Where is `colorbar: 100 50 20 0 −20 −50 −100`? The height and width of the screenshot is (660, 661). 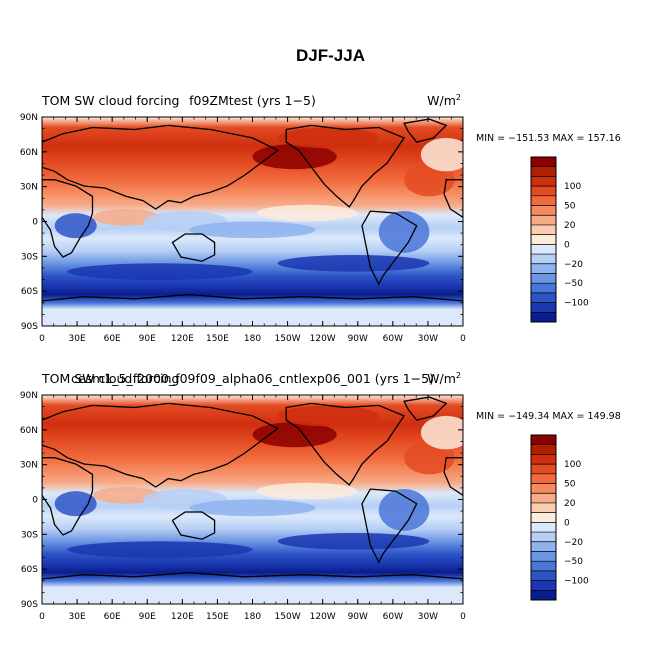
colorbar: 100 50 20 0 −20 −50 −100 is located at coordinates (559, 239).